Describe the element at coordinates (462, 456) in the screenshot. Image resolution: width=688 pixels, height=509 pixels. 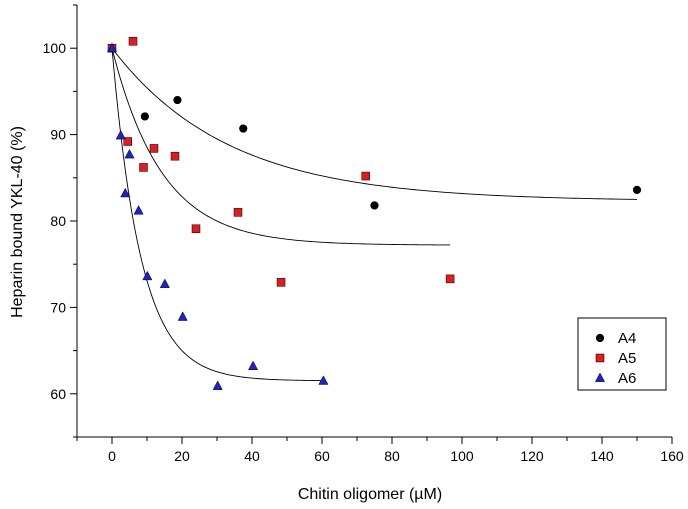
I see `x-tick-label: 100` at that location.